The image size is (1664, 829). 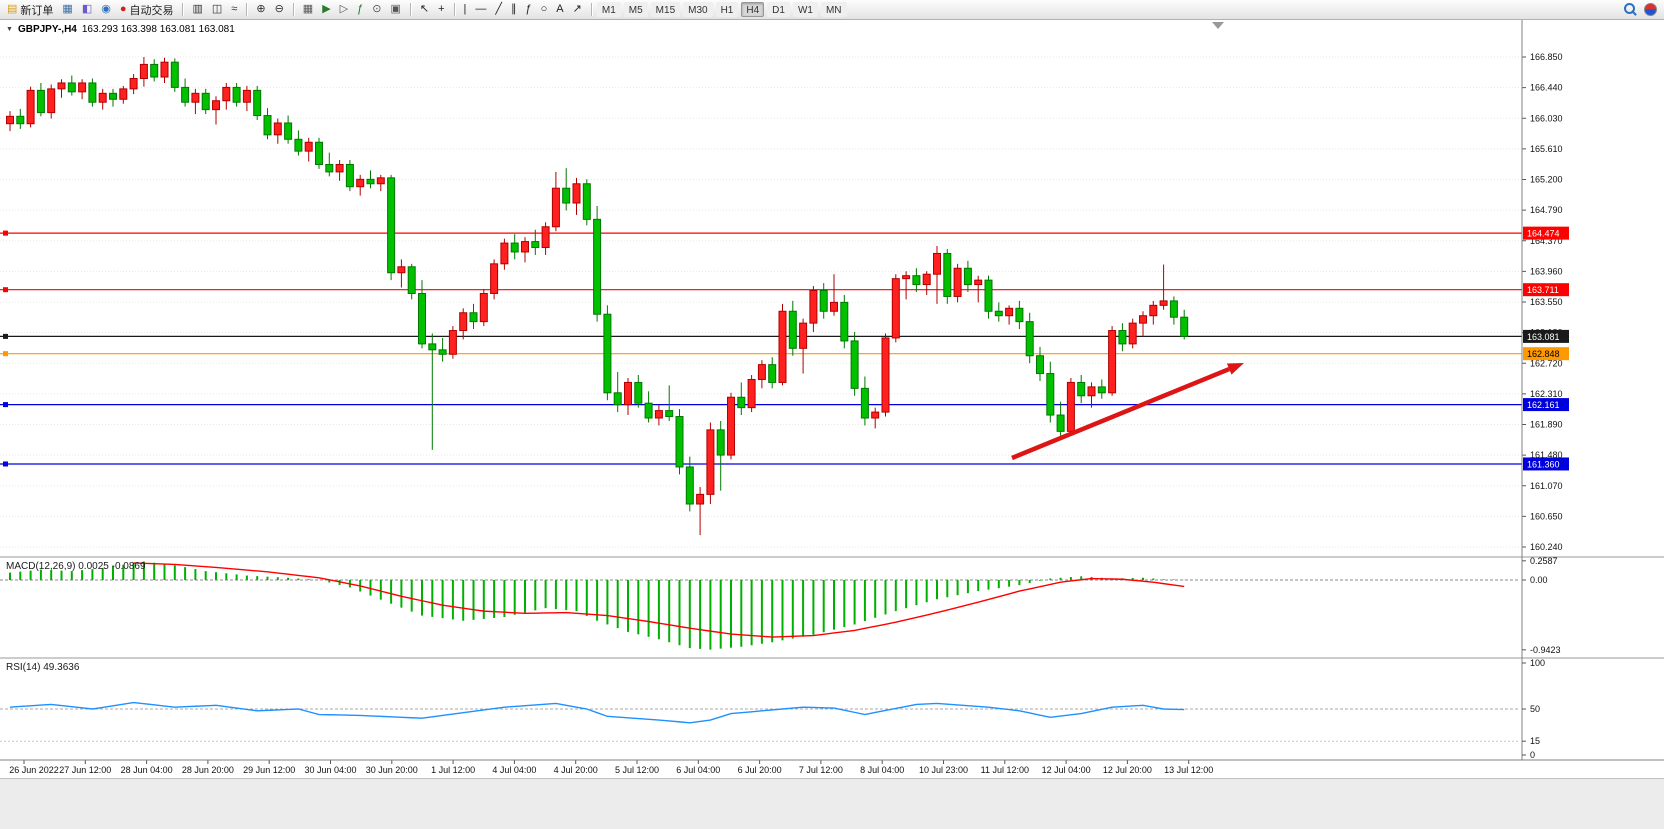 I want to click on tile-windows-button: ▦, so click(x=308, y=9).